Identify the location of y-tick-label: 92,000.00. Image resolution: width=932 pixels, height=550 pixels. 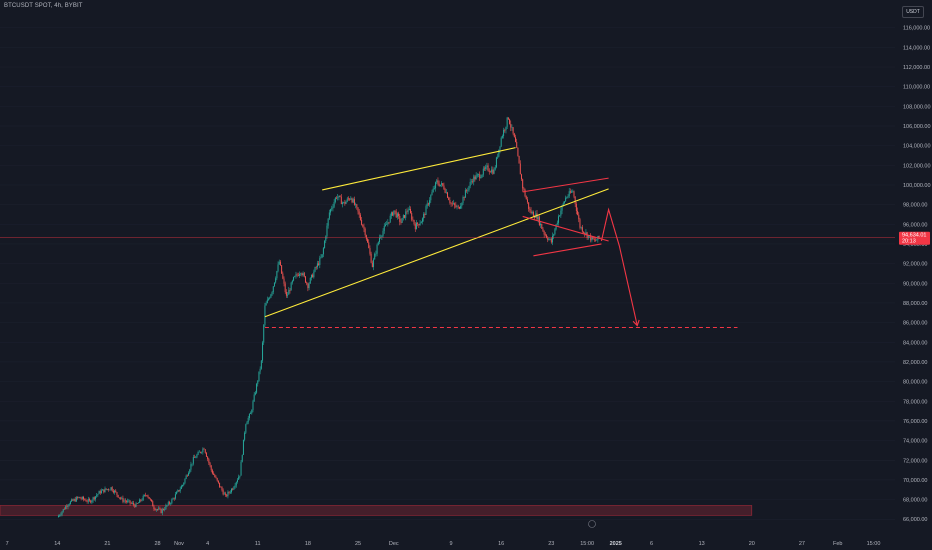
(915, 265).